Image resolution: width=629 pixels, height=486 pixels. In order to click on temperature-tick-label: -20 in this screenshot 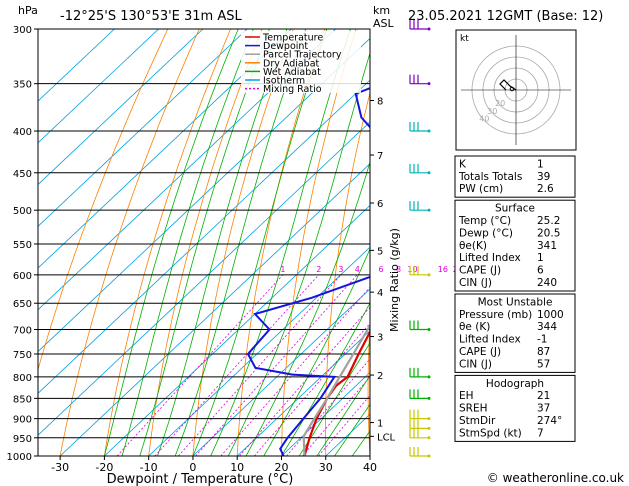, I will do `click(104, 467)`.